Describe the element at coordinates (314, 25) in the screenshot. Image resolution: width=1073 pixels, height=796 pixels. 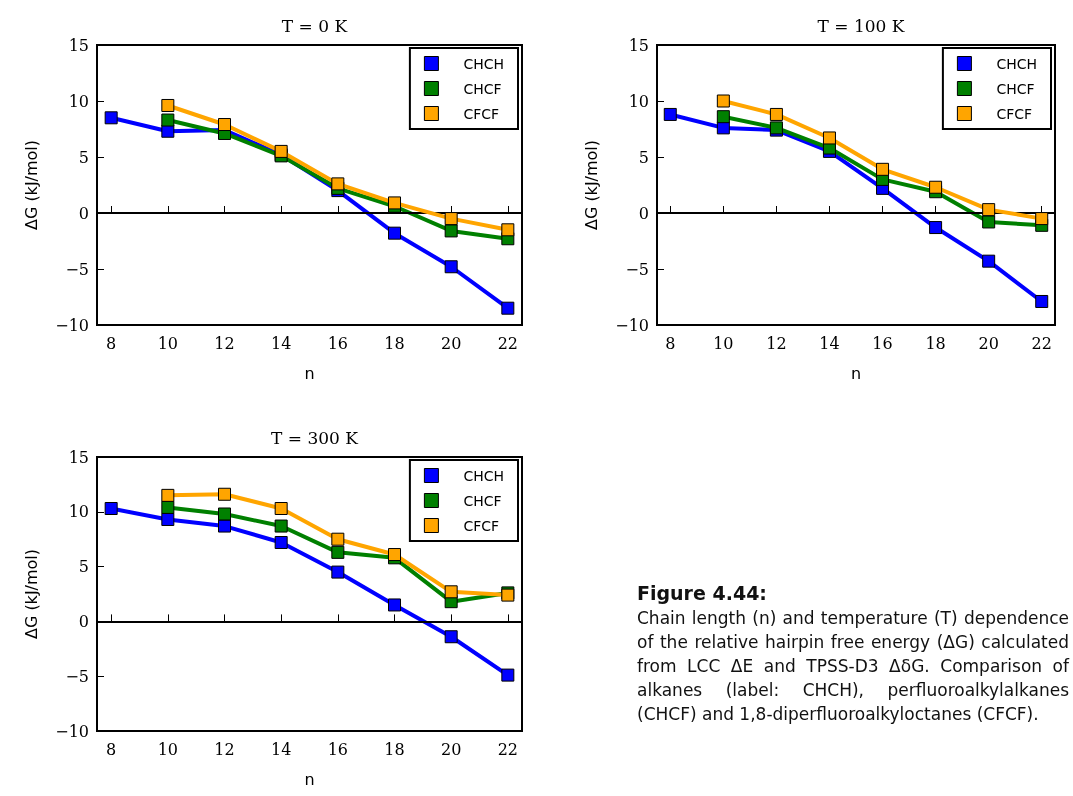
I see `chart-title: T = 0 K` at that location.